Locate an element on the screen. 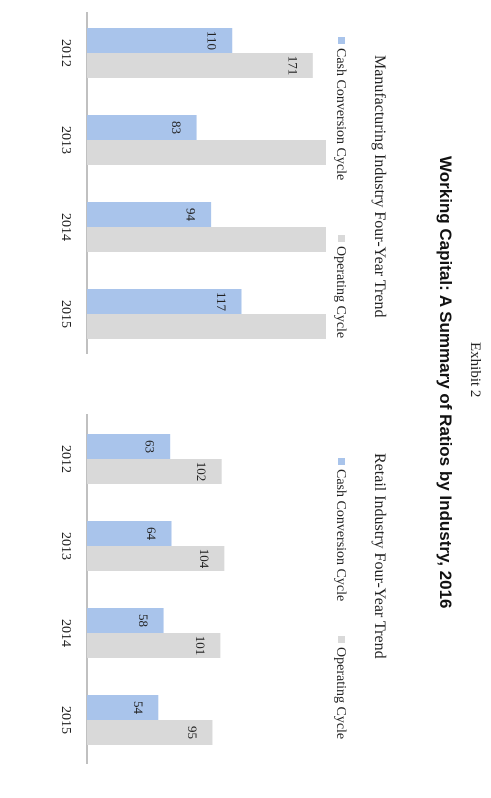 This screenshot has height=798, width=491. data-label-cash-conversion: 58 is located at coordinates (143, 620).